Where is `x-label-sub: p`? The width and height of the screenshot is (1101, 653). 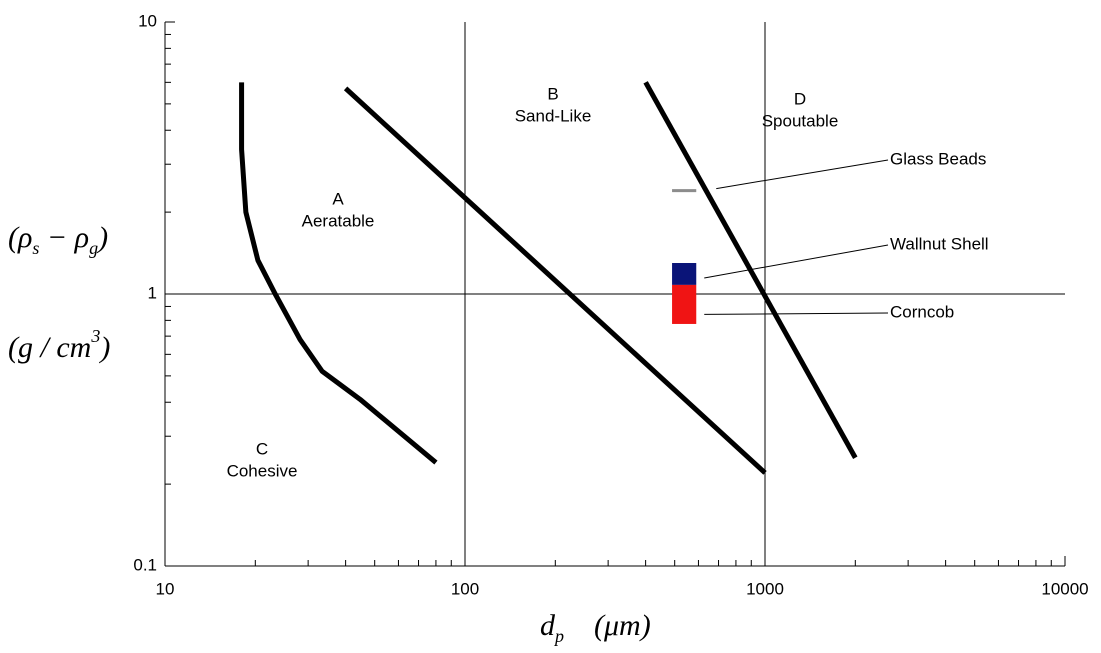
x-label-sub: p is located at coordinates (558, 636).